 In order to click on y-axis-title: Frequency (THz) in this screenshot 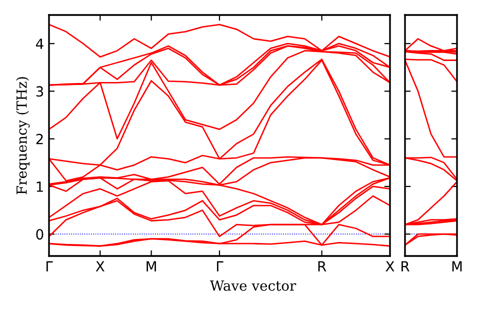, I will do `click(23, 135)`.